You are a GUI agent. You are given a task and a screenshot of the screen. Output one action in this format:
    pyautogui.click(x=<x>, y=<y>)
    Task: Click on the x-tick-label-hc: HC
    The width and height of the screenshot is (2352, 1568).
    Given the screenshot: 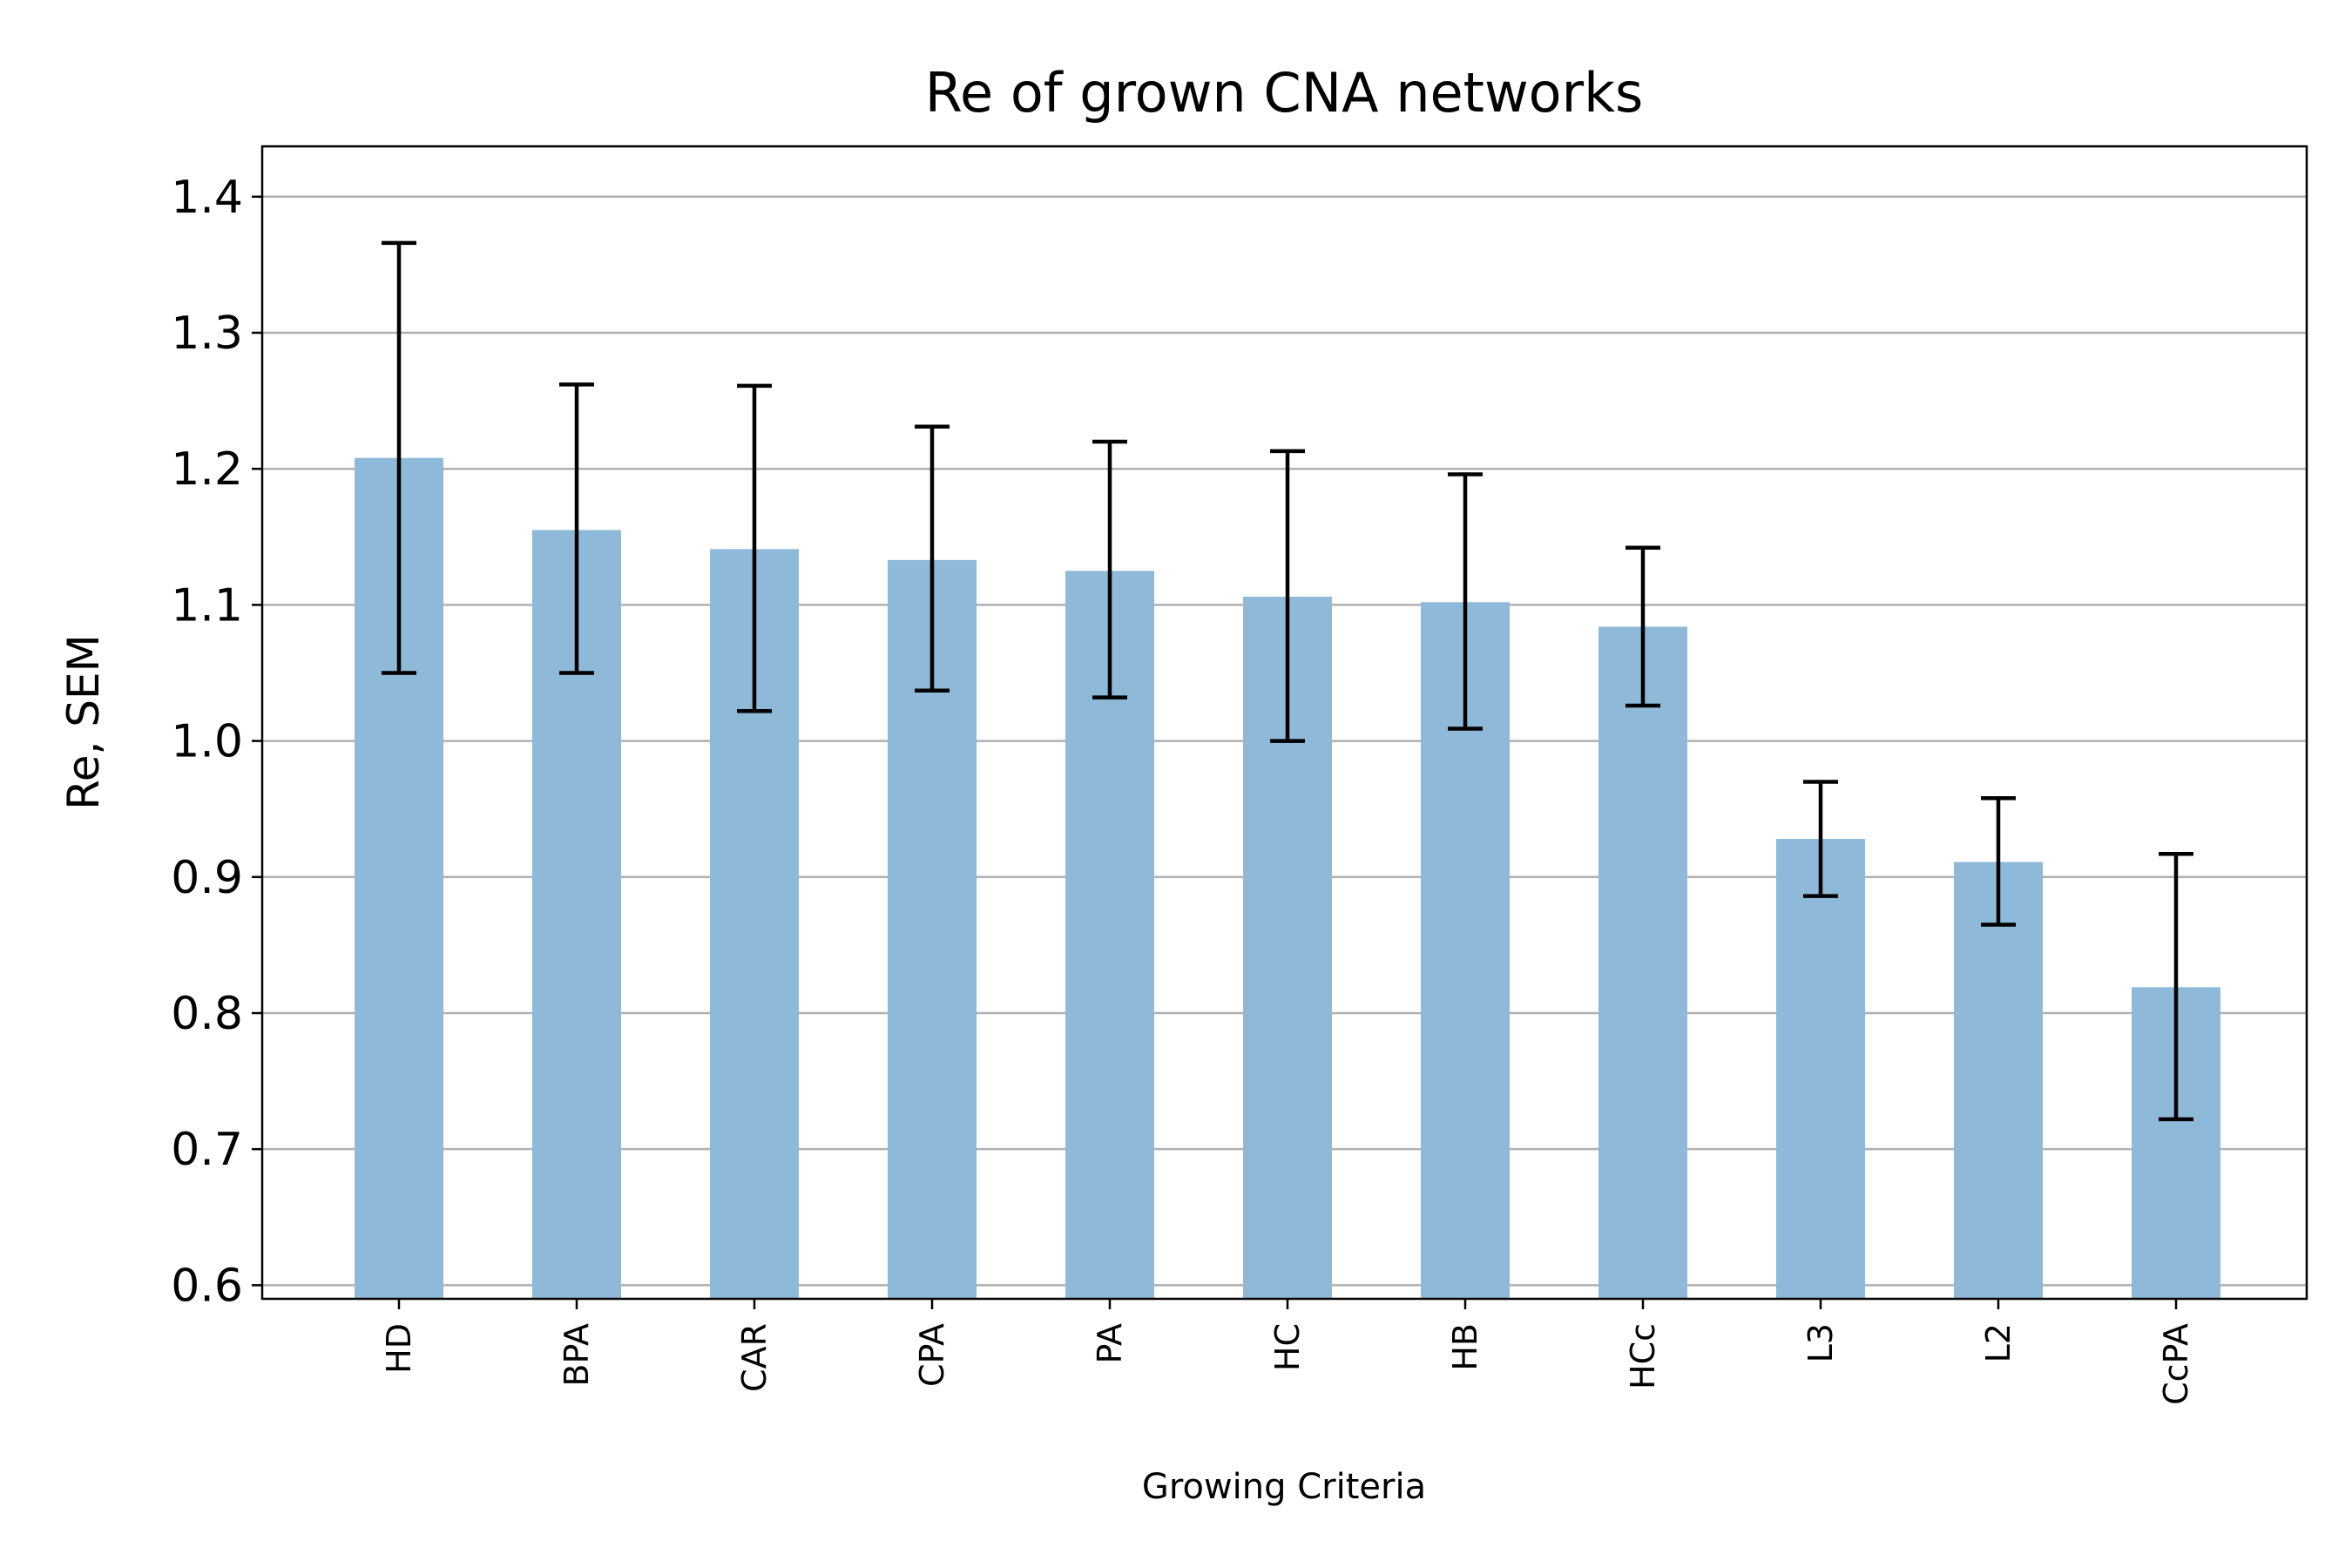 What is the action you would take?
    pyautogui.click(x=1287, y=1347)
    